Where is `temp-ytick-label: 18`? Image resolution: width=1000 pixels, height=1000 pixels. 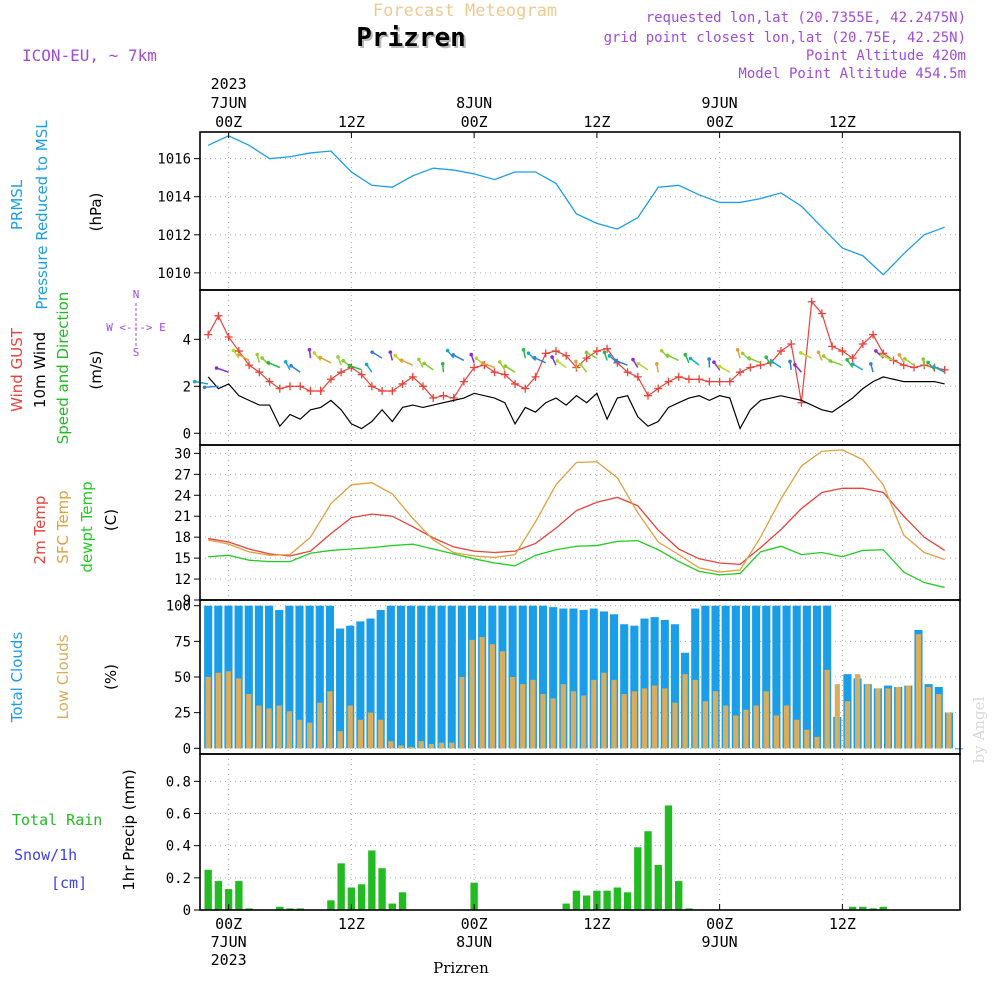
temp-ytick-label: 18 is located at coordinates (182, 538).